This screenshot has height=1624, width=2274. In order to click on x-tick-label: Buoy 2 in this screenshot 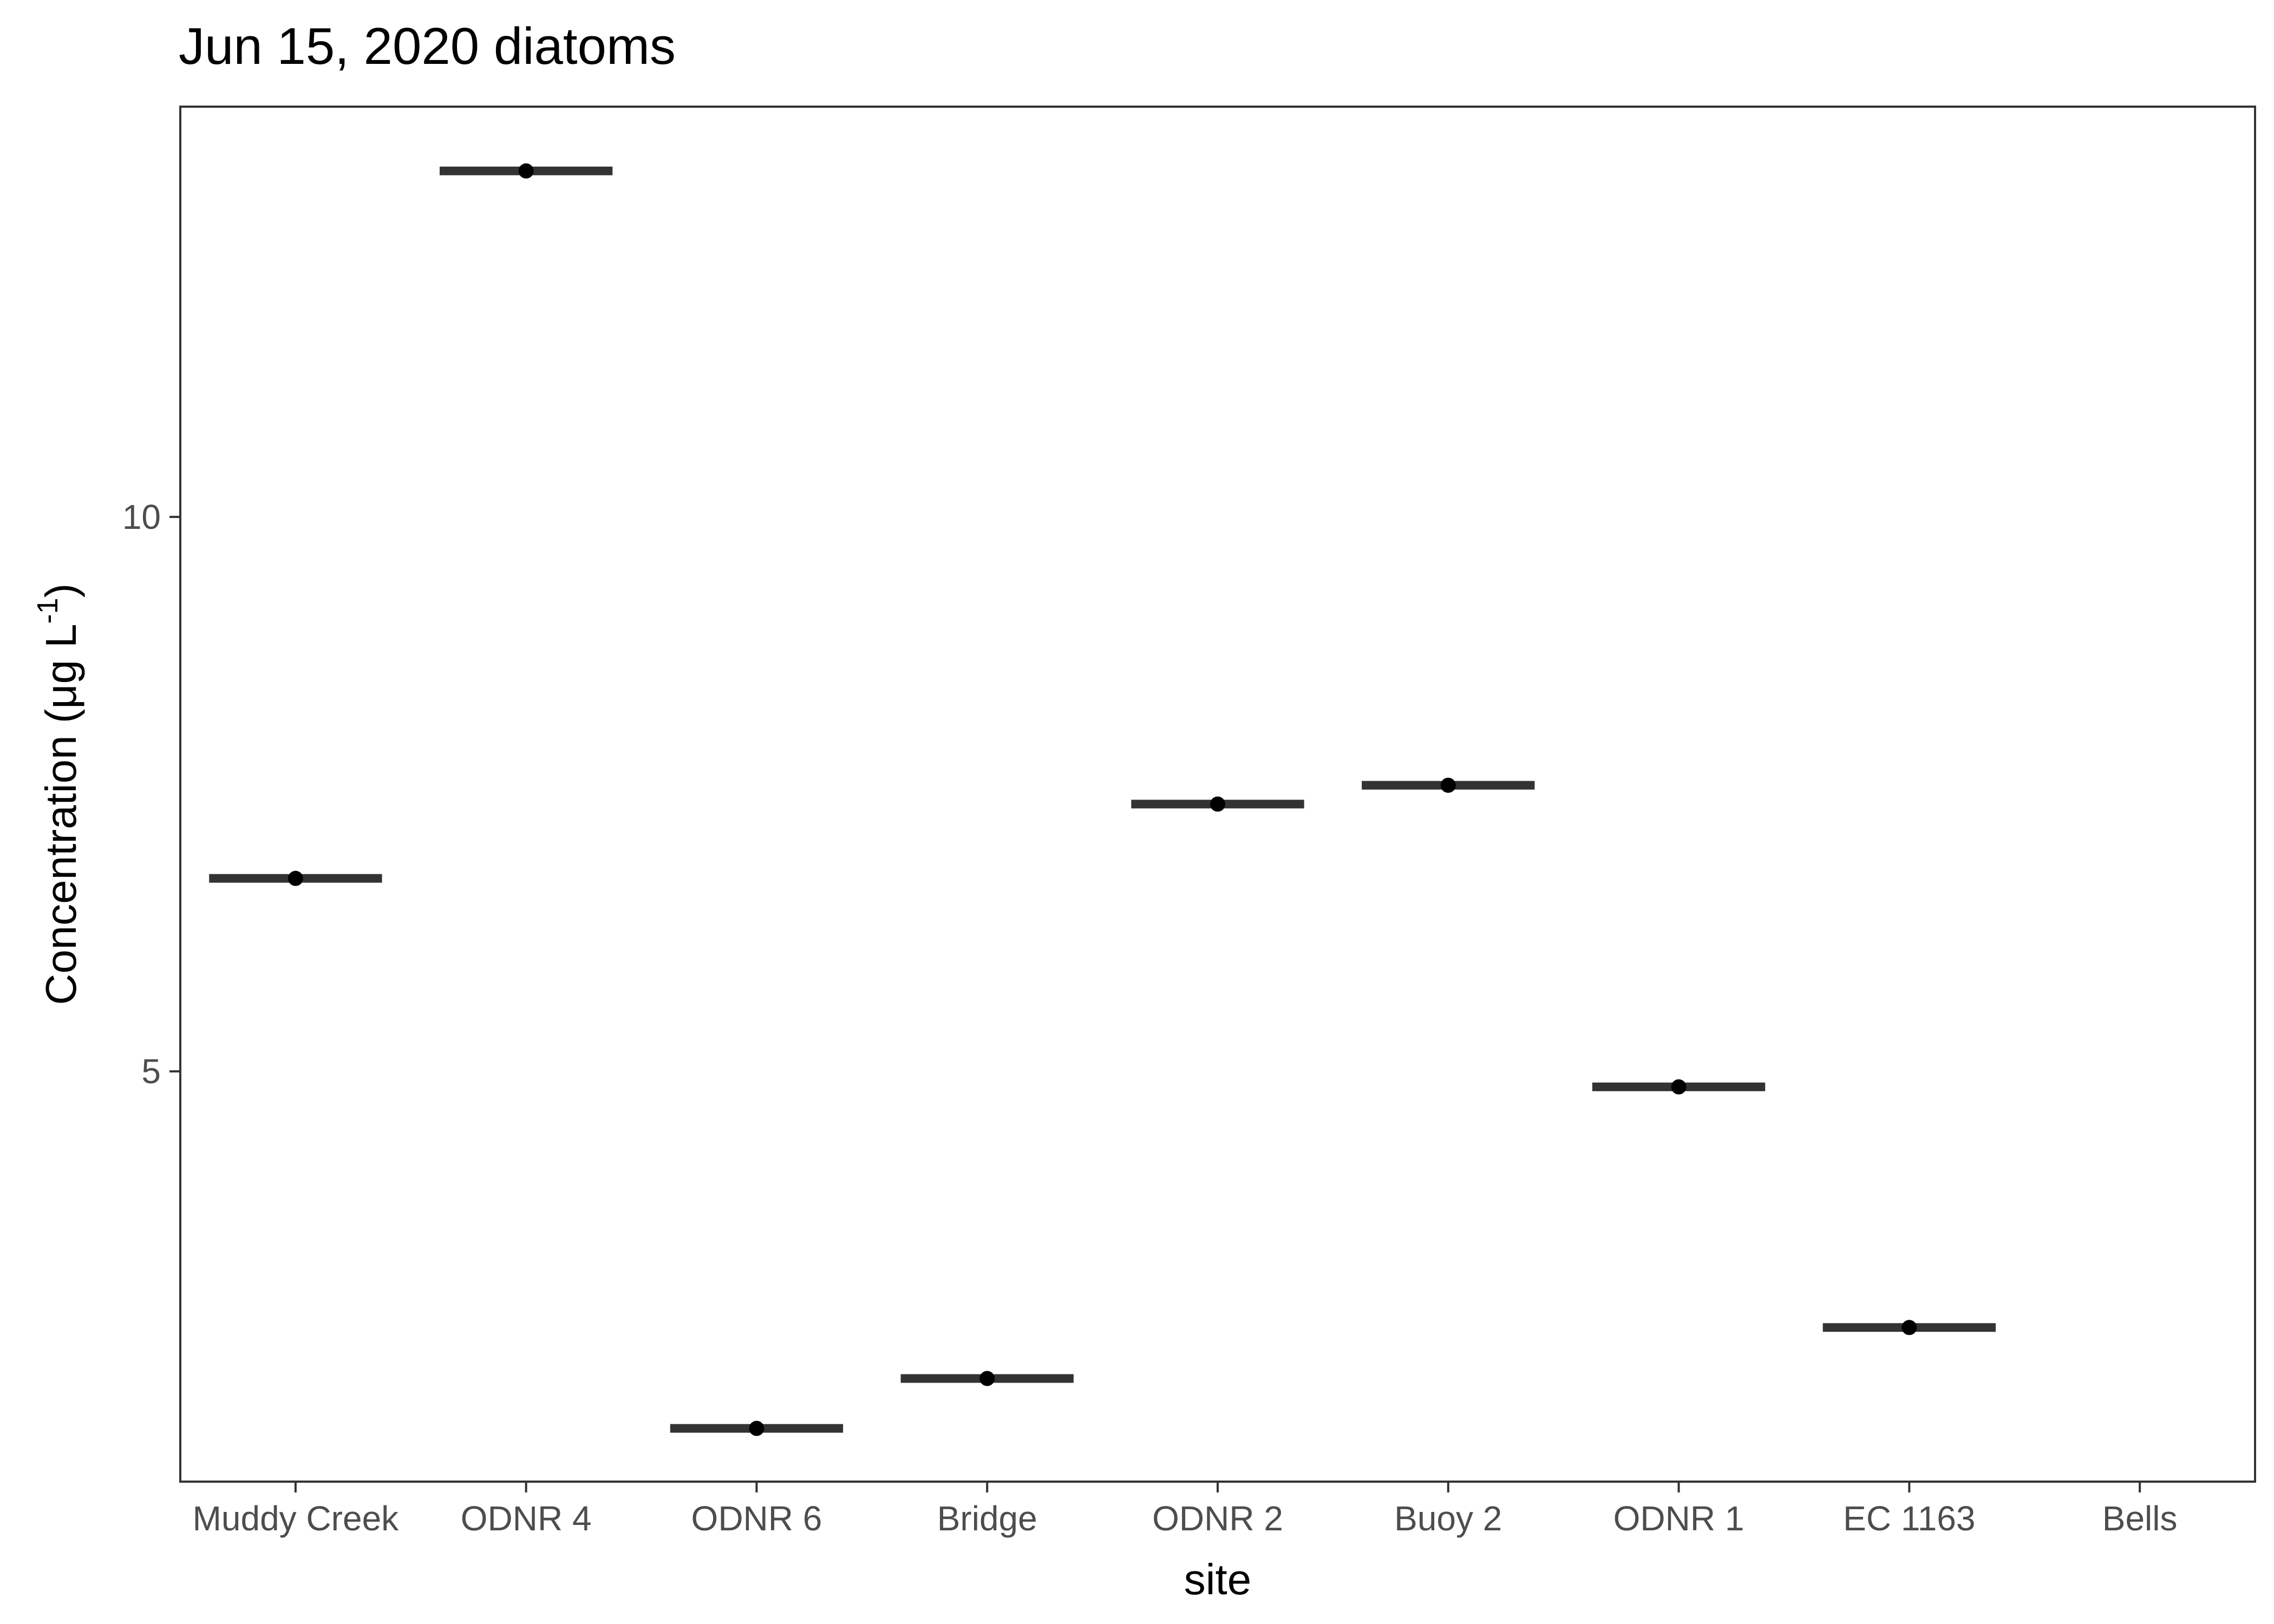, I will do `click(1448, 1519)`.